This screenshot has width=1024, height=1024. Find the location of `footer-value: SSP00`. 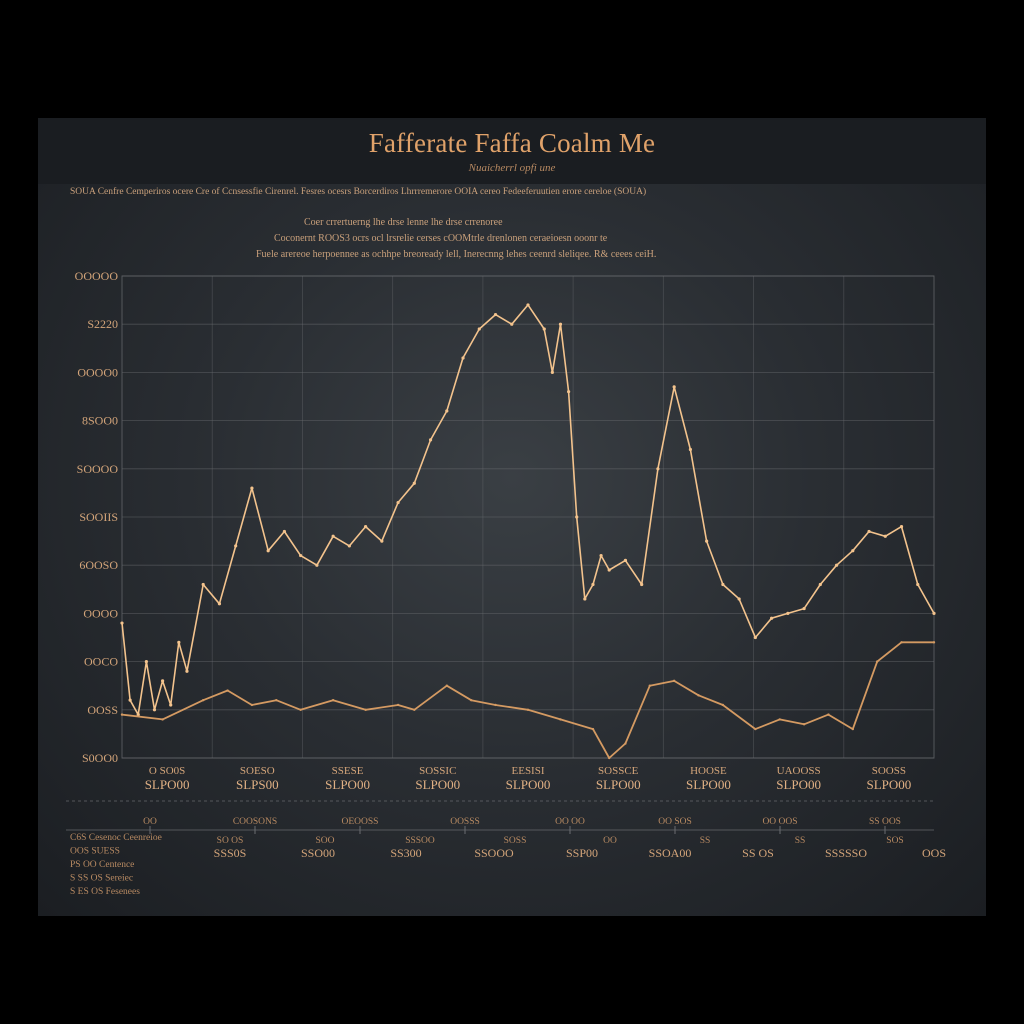

footer-value: SSP00 is located at coordinates (582, 853).